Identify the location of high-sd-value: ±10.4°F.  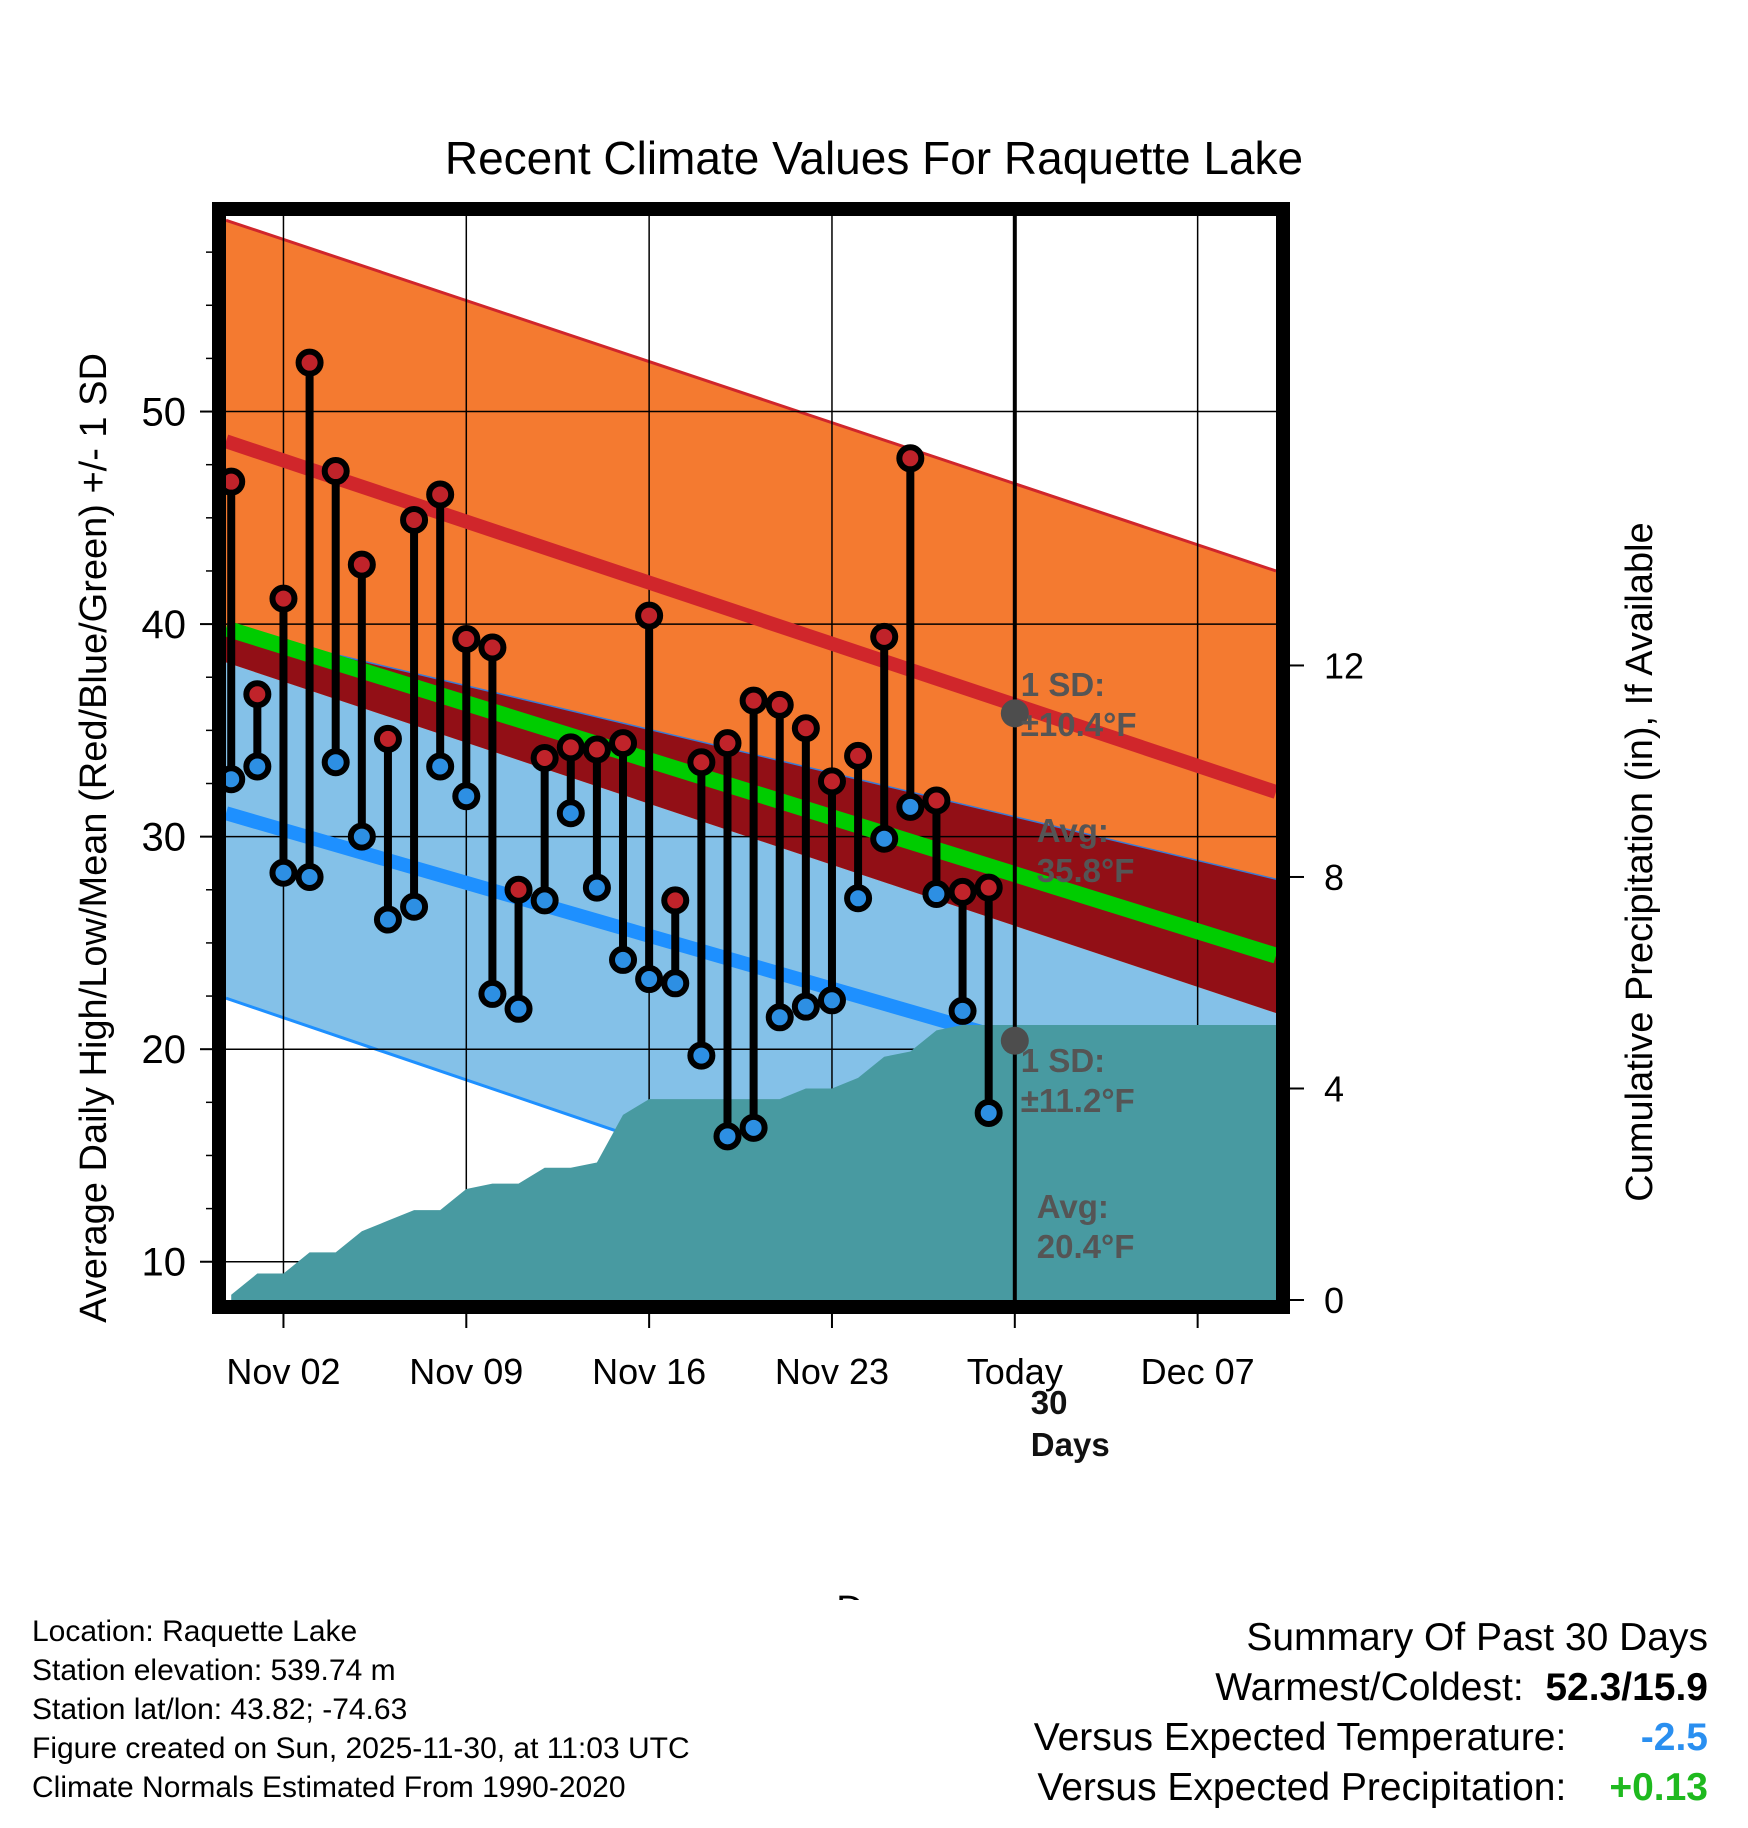
(1079, 724).